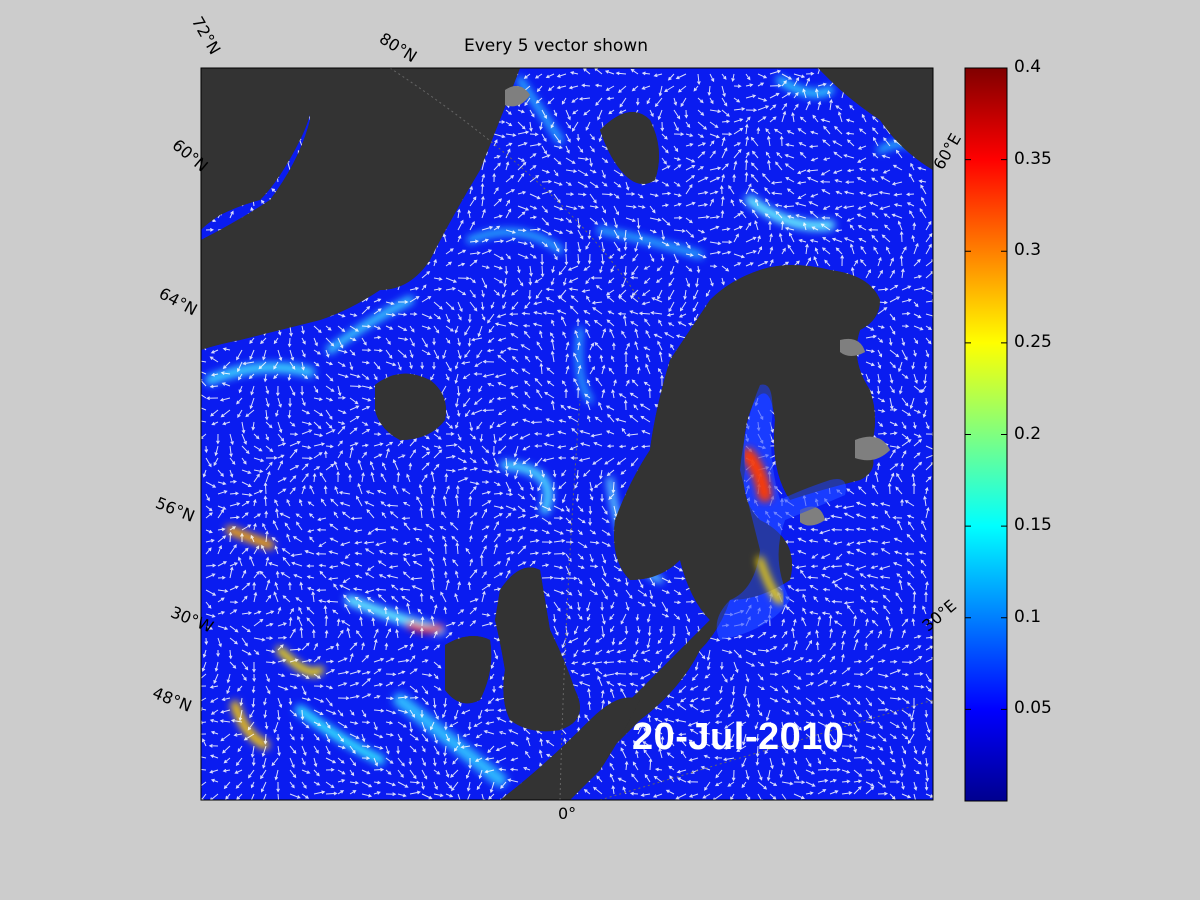 This screenshot has width=1200, height=900. What do you see at coordinates (556, 46) in the screenshot?
I see `figure-title: Every 5 vector shown` at bounding box center [556, 46].